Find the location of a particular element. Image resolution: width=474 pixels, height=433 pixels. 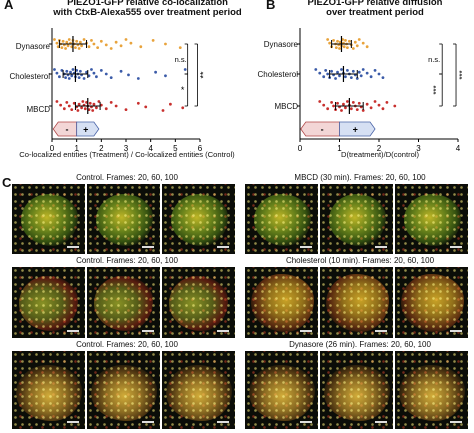

micro-mbcd-f60 is located at coordinates (356, 219).